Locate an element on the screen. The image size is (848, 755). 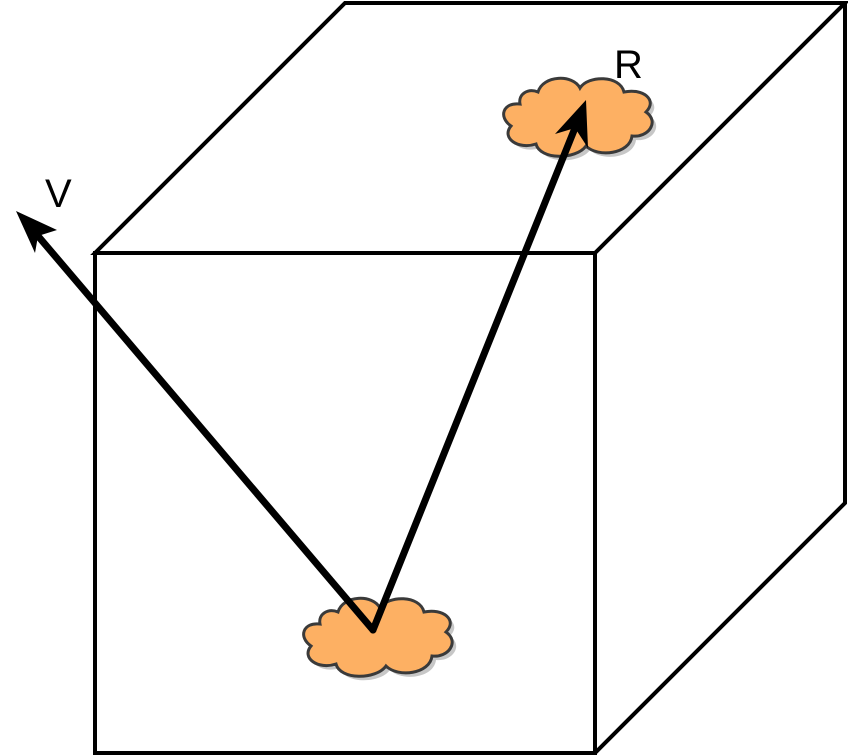
label-r: R is located at coordinates (628, 65).